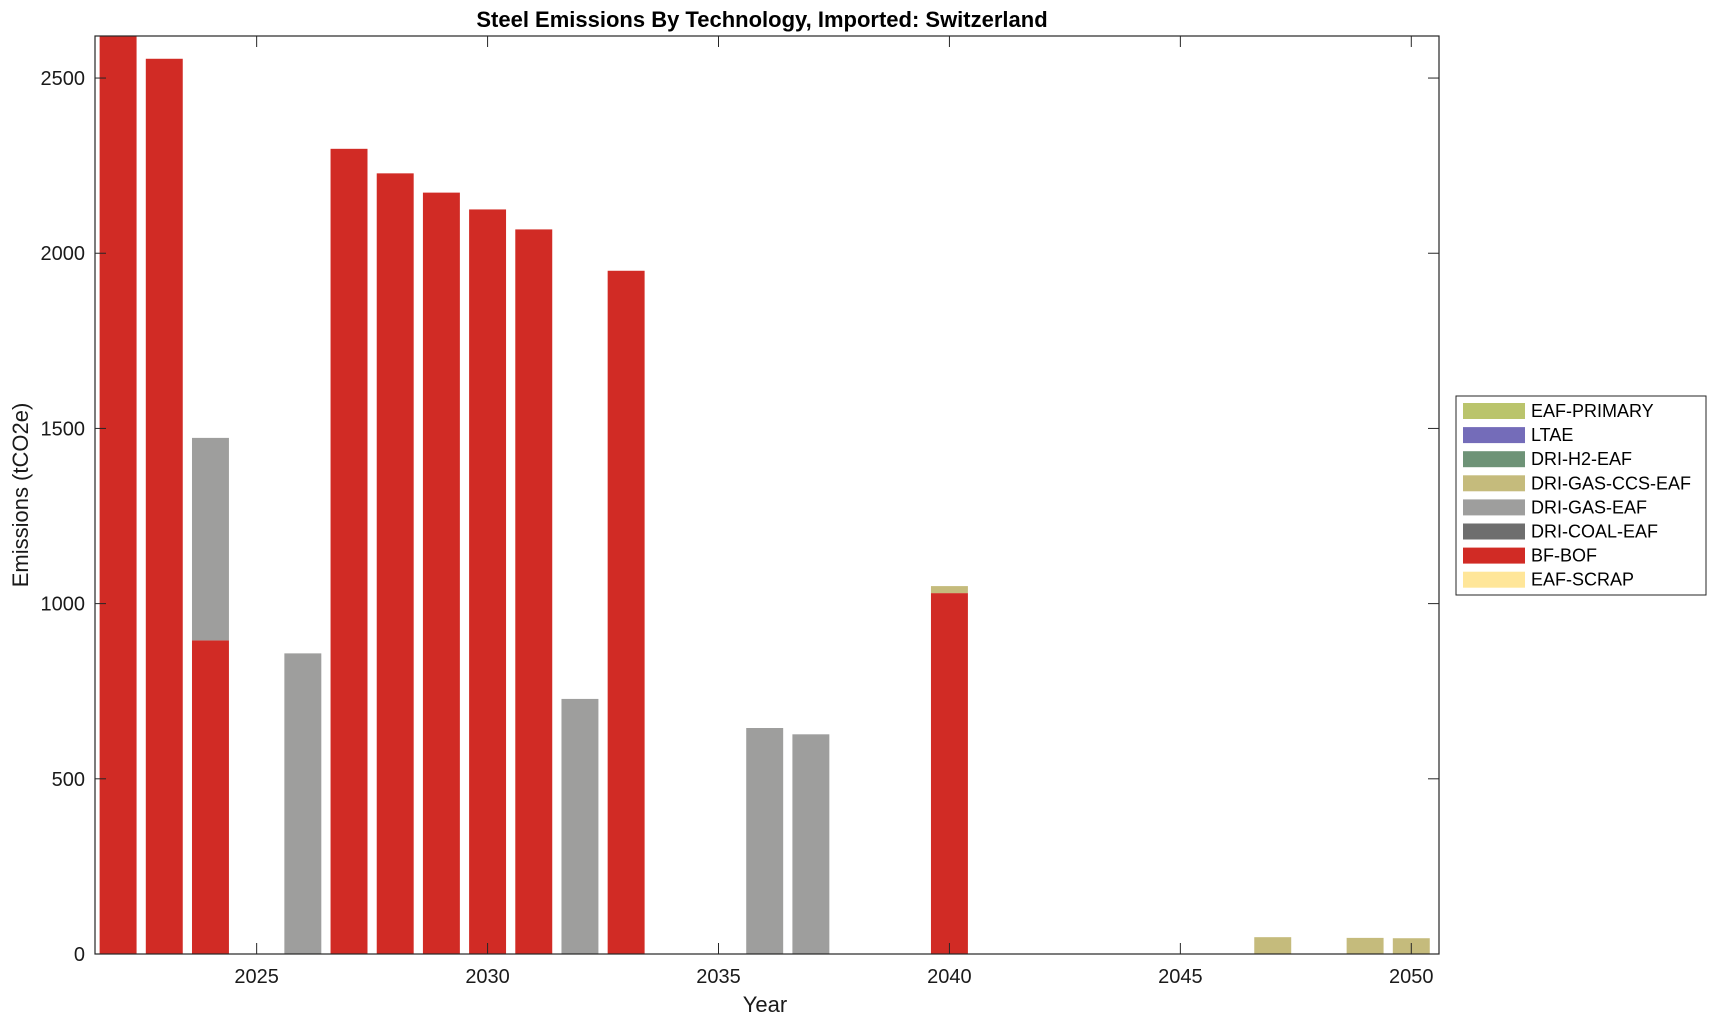 Image resolution: width=1714 pixels, height=1021 pixels. Describe the element at coordinates (349, 551) in the screenshot. I see `bar-segment-bf-bof-2027` at that location.